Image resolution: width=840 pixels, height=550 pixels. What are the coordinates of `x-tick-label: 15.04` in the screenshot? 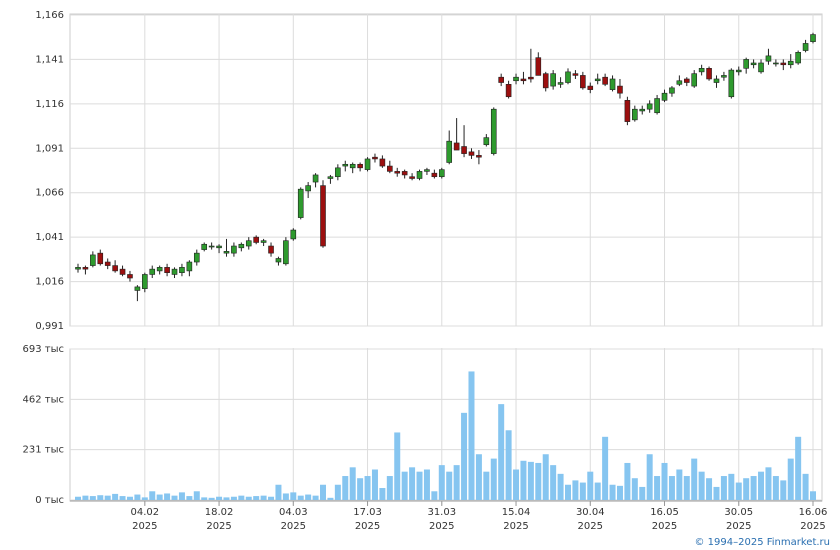 It's located at (516, 512).